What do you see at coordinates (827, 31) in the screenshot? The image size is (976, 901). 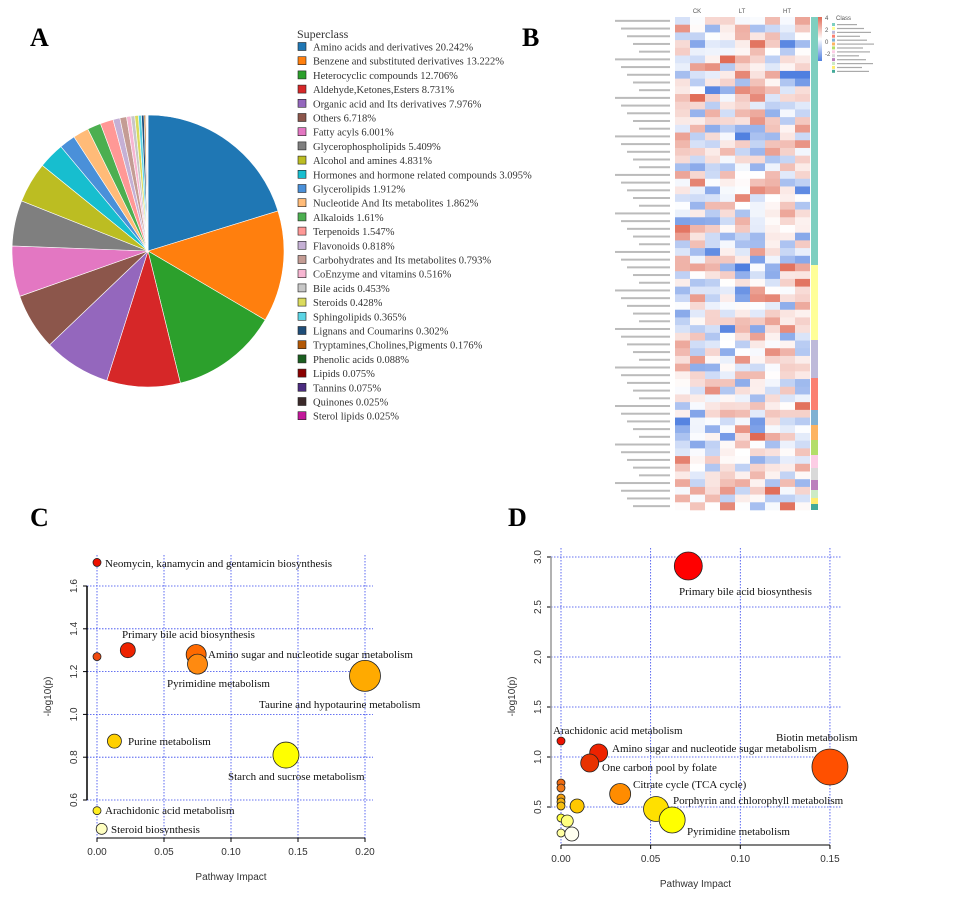 I see `color-scale-tick: 2` at bounding box center [827, 31].